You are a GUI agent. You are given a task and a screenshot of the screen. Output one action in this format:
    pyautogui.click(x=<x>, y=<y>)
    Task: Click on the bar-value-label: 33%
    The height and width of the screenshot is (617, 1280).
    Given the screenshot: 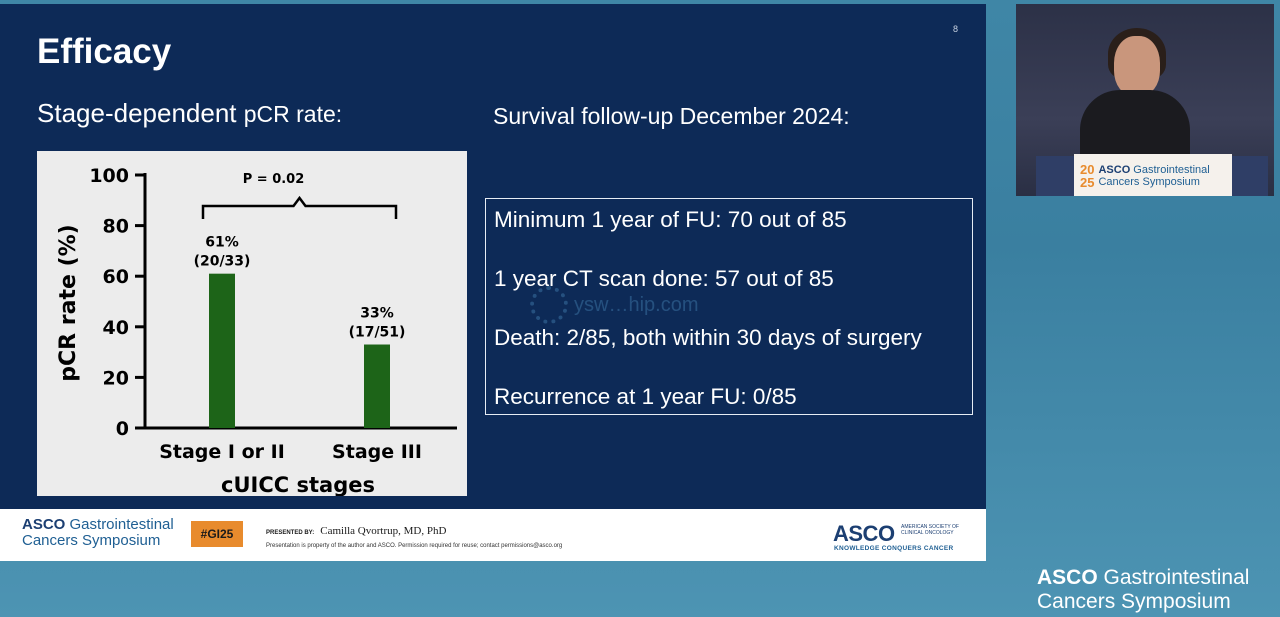 What is the action you would take?
    pyautogui.click(x=377, y=314)
    